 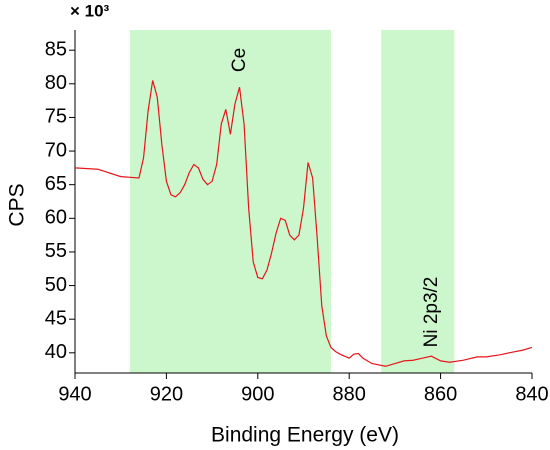 I want to click on y-tick-label: 40, so click(x=56, y=352).